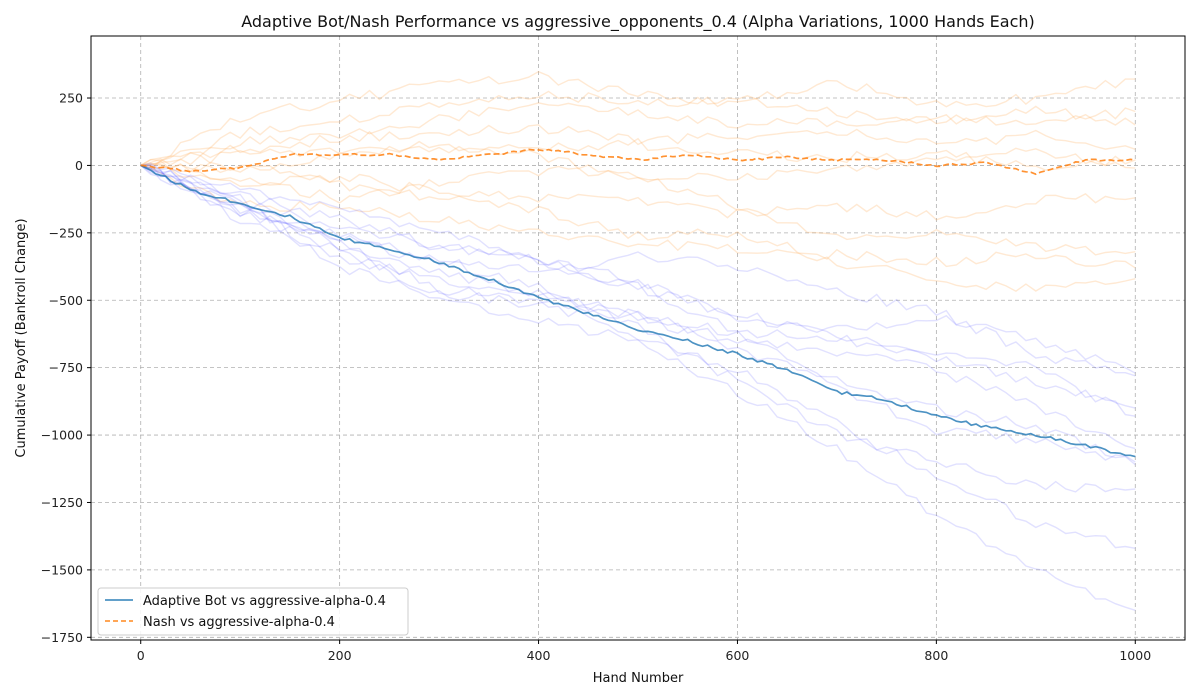 This screenshot has width=1200, height=700. What do you see at coordinates (62, 569) in the screenshot?
I see `y-tick-label: −1500` at bounding box center [62, 569].